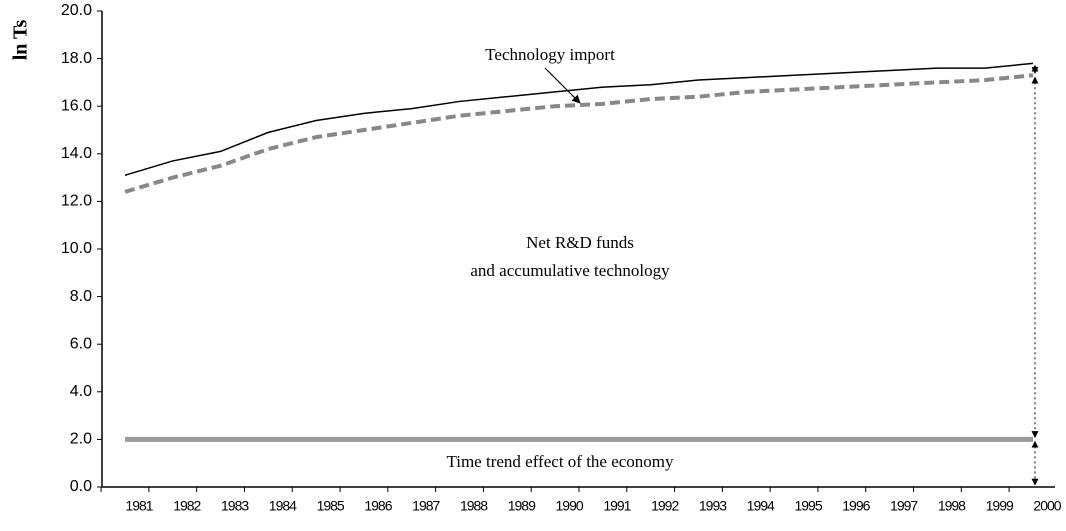 Image resolution: width=1066 pixels, height=531 pixels. What do you see at coordinates (560, 461) in the screenshot?
I see `annotation: Time trend effect of the economy` at bounding box center [560, 461].